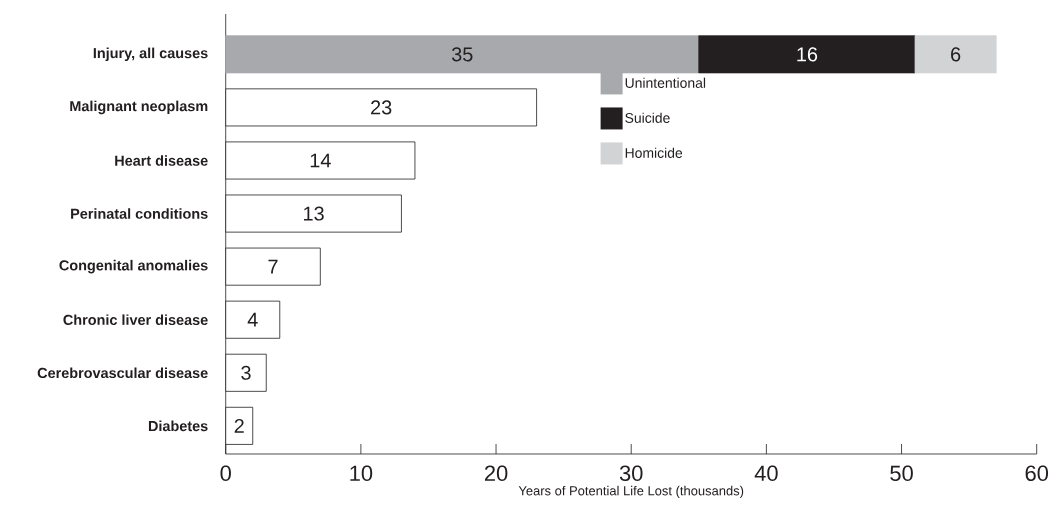  What do you see at coordinates (273, 266) in the screenshot?
I see `data-label: 7` at bounding box center [273, 266].